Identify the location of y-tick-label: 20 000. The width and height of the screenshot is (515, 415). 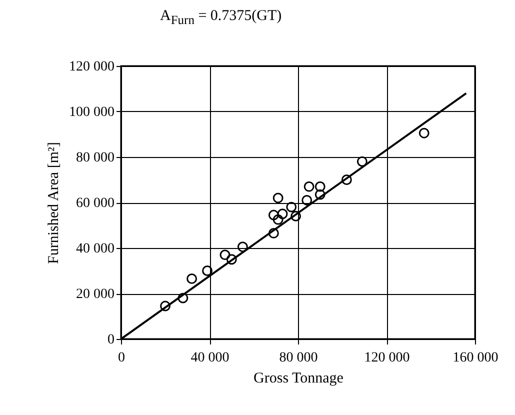
(95, 294).